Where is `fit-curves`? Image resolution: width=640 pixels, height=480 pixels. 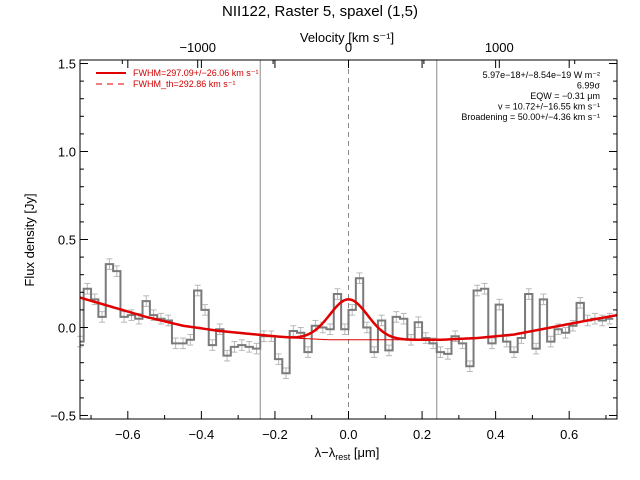 fit-curves is located at coordinates (348, 319).